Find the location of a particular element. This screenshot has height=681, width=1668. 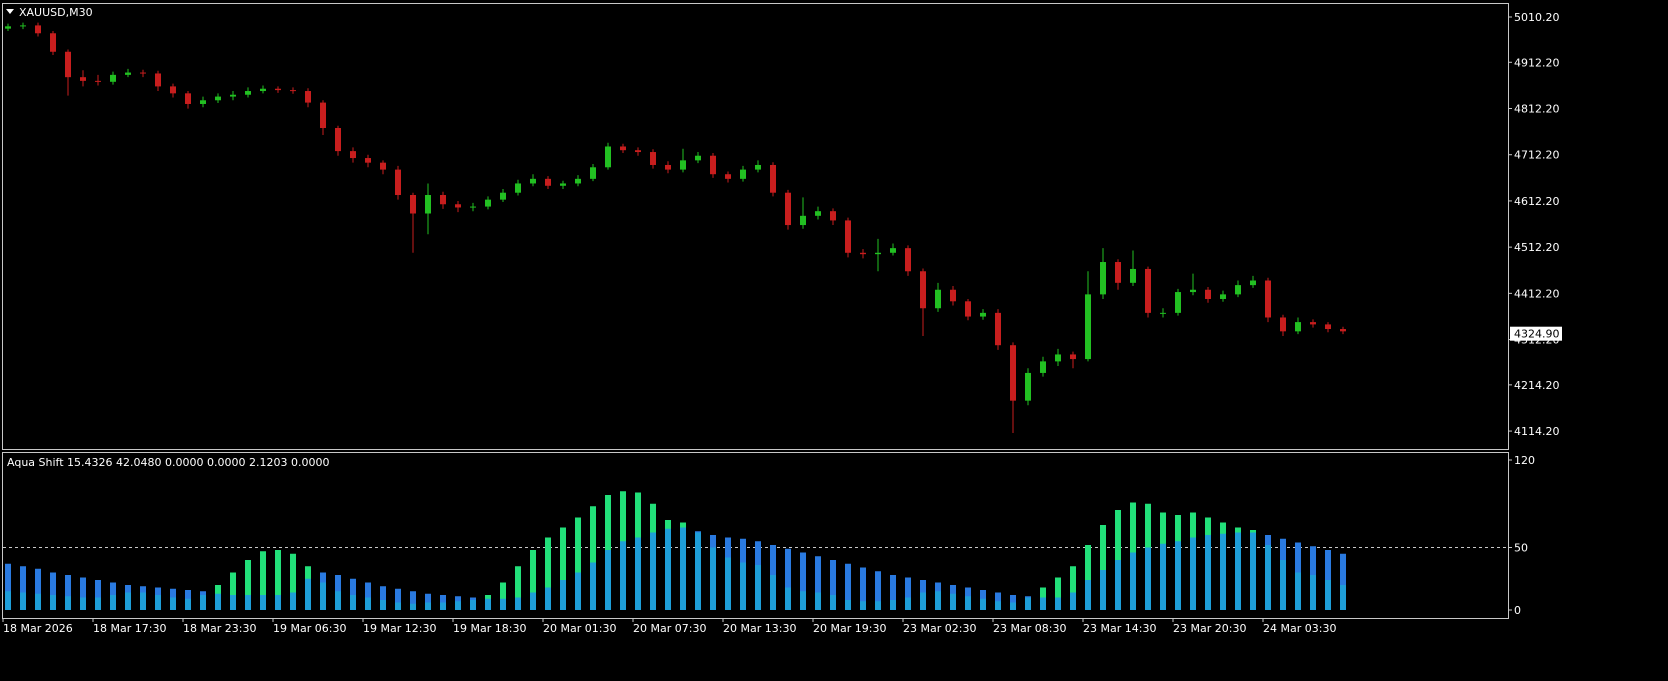

y-tick-label: 120 is located at coordinates (1524, 460).